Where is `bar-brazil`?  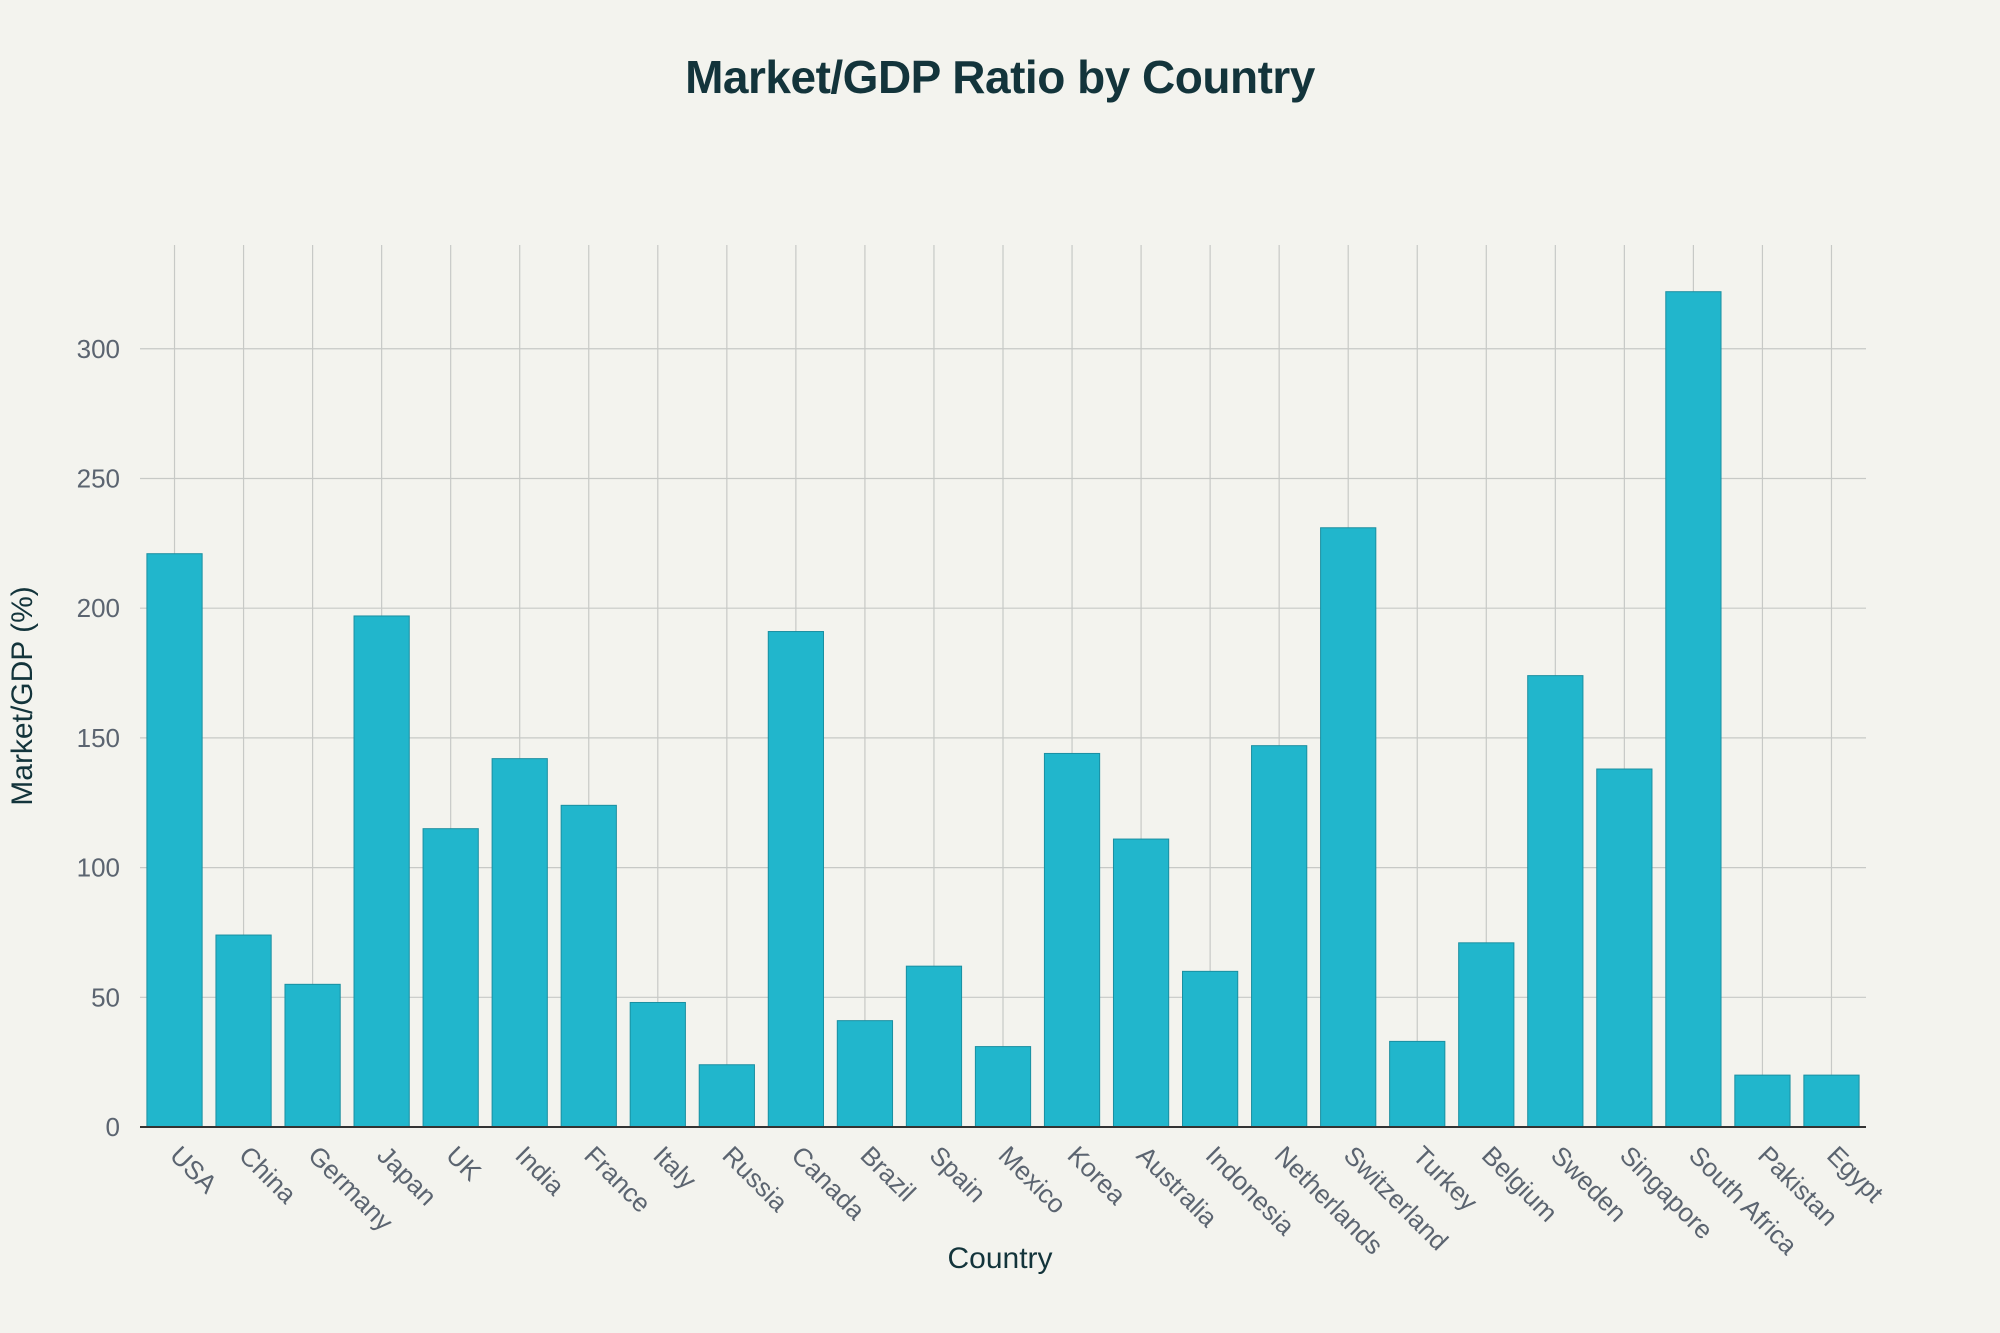 bar-brazil is located at coordinates (865, 1074).